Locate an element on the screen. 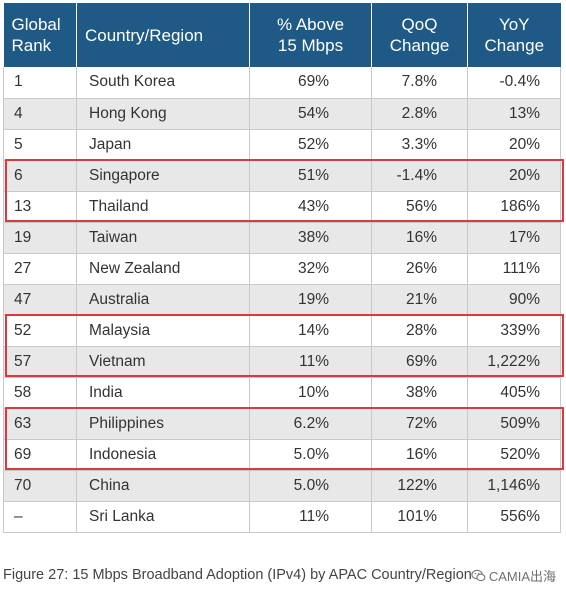  header-global-rank-line1: Global is located at coordinates (36, 24).